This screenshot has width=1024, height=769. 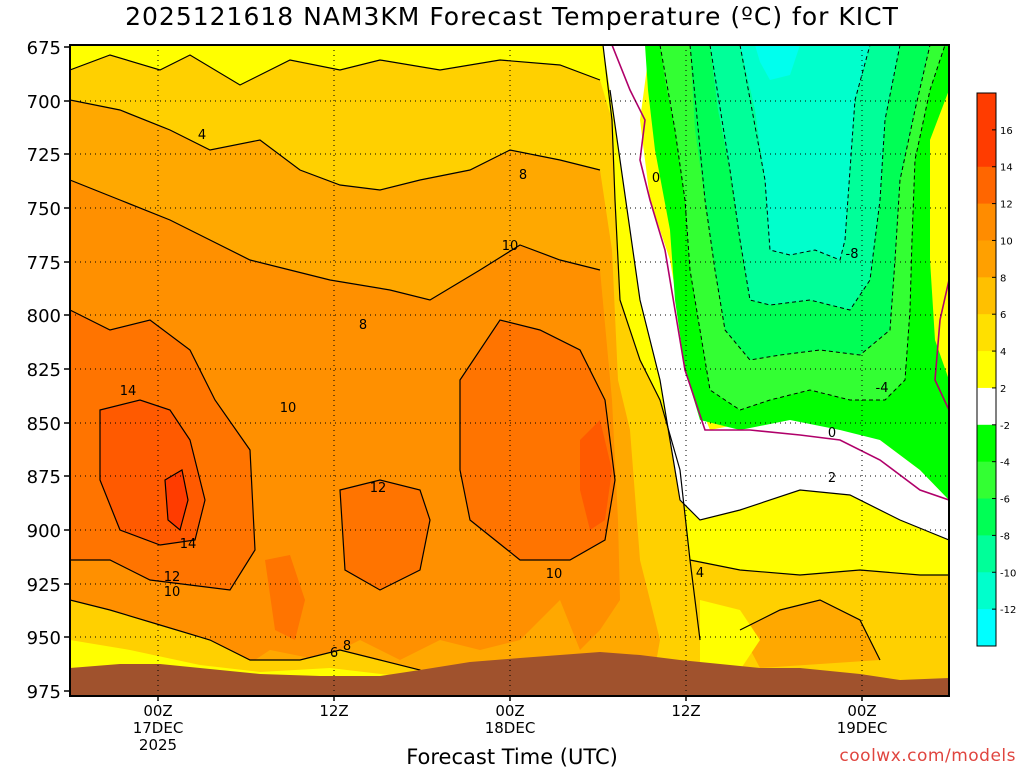 I want to click on contour-label: 4, so click(x=700, y=573).